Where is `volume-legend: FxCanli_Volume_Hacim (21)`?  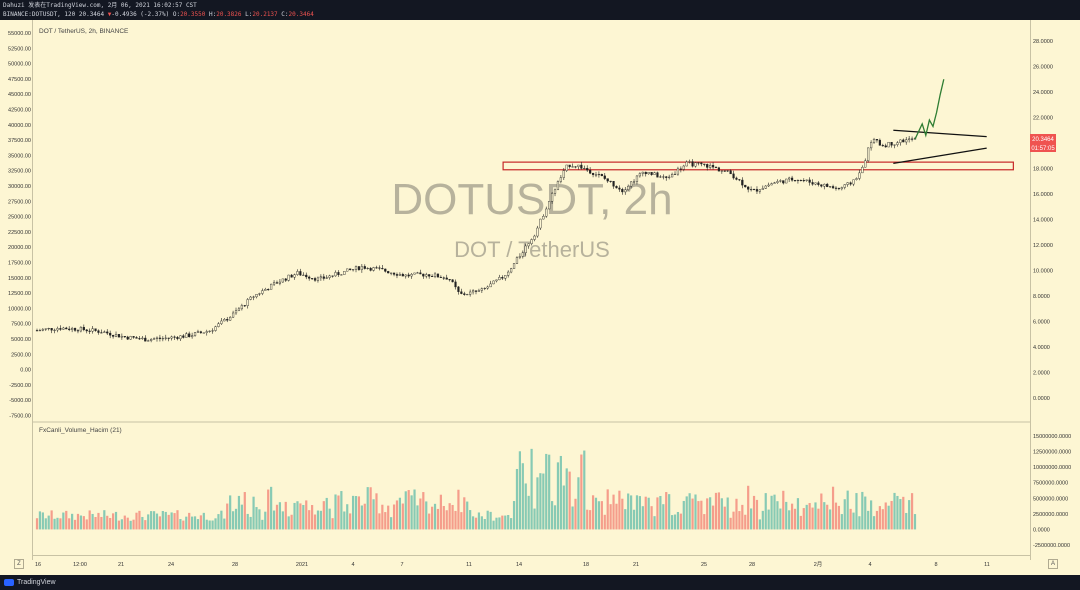 volume-legend: FxCanli_Volume_Hacim (21) is located at coordinates (80, 430).